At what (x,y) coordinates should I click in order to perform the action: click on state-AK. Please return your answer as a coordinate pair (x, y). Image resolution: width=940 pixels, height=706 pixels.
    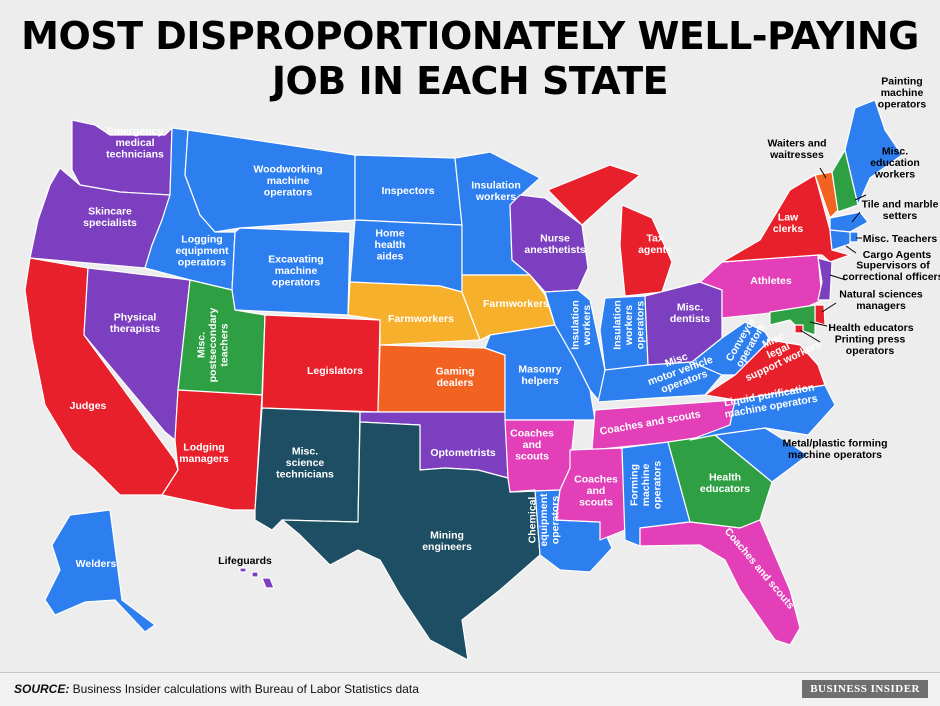
    Looking at the image, I should click on (100, 571).